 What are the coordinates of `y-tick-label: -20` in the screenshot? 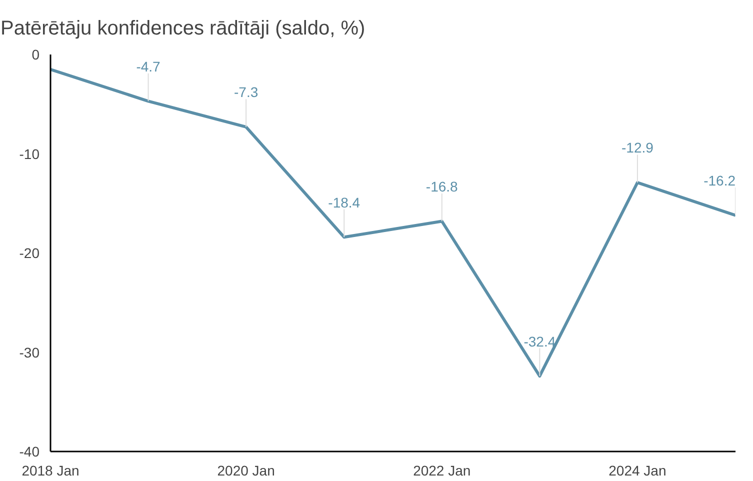 It's located at (29, 253).